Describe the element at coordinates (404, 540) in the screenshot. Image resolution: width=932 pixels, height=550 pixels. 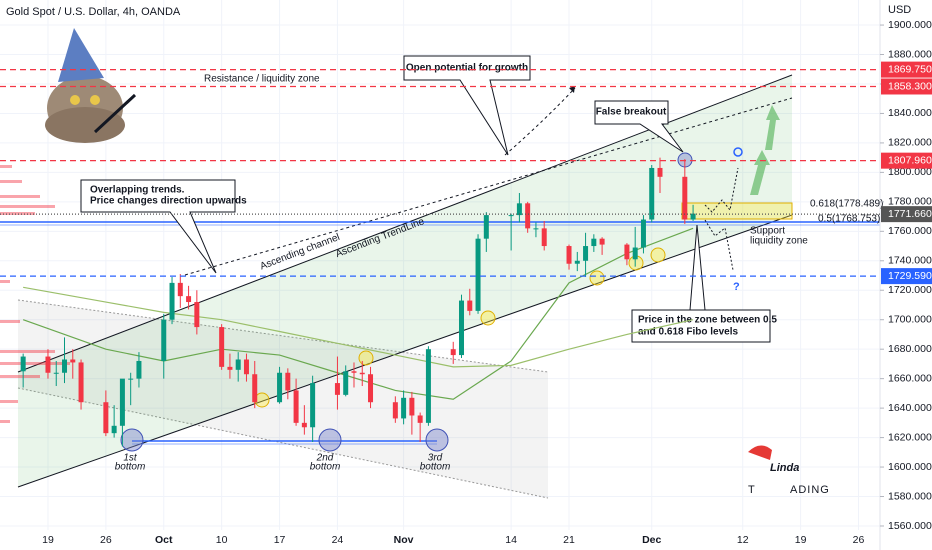
I see `x-tick-label: Nov` at that location.